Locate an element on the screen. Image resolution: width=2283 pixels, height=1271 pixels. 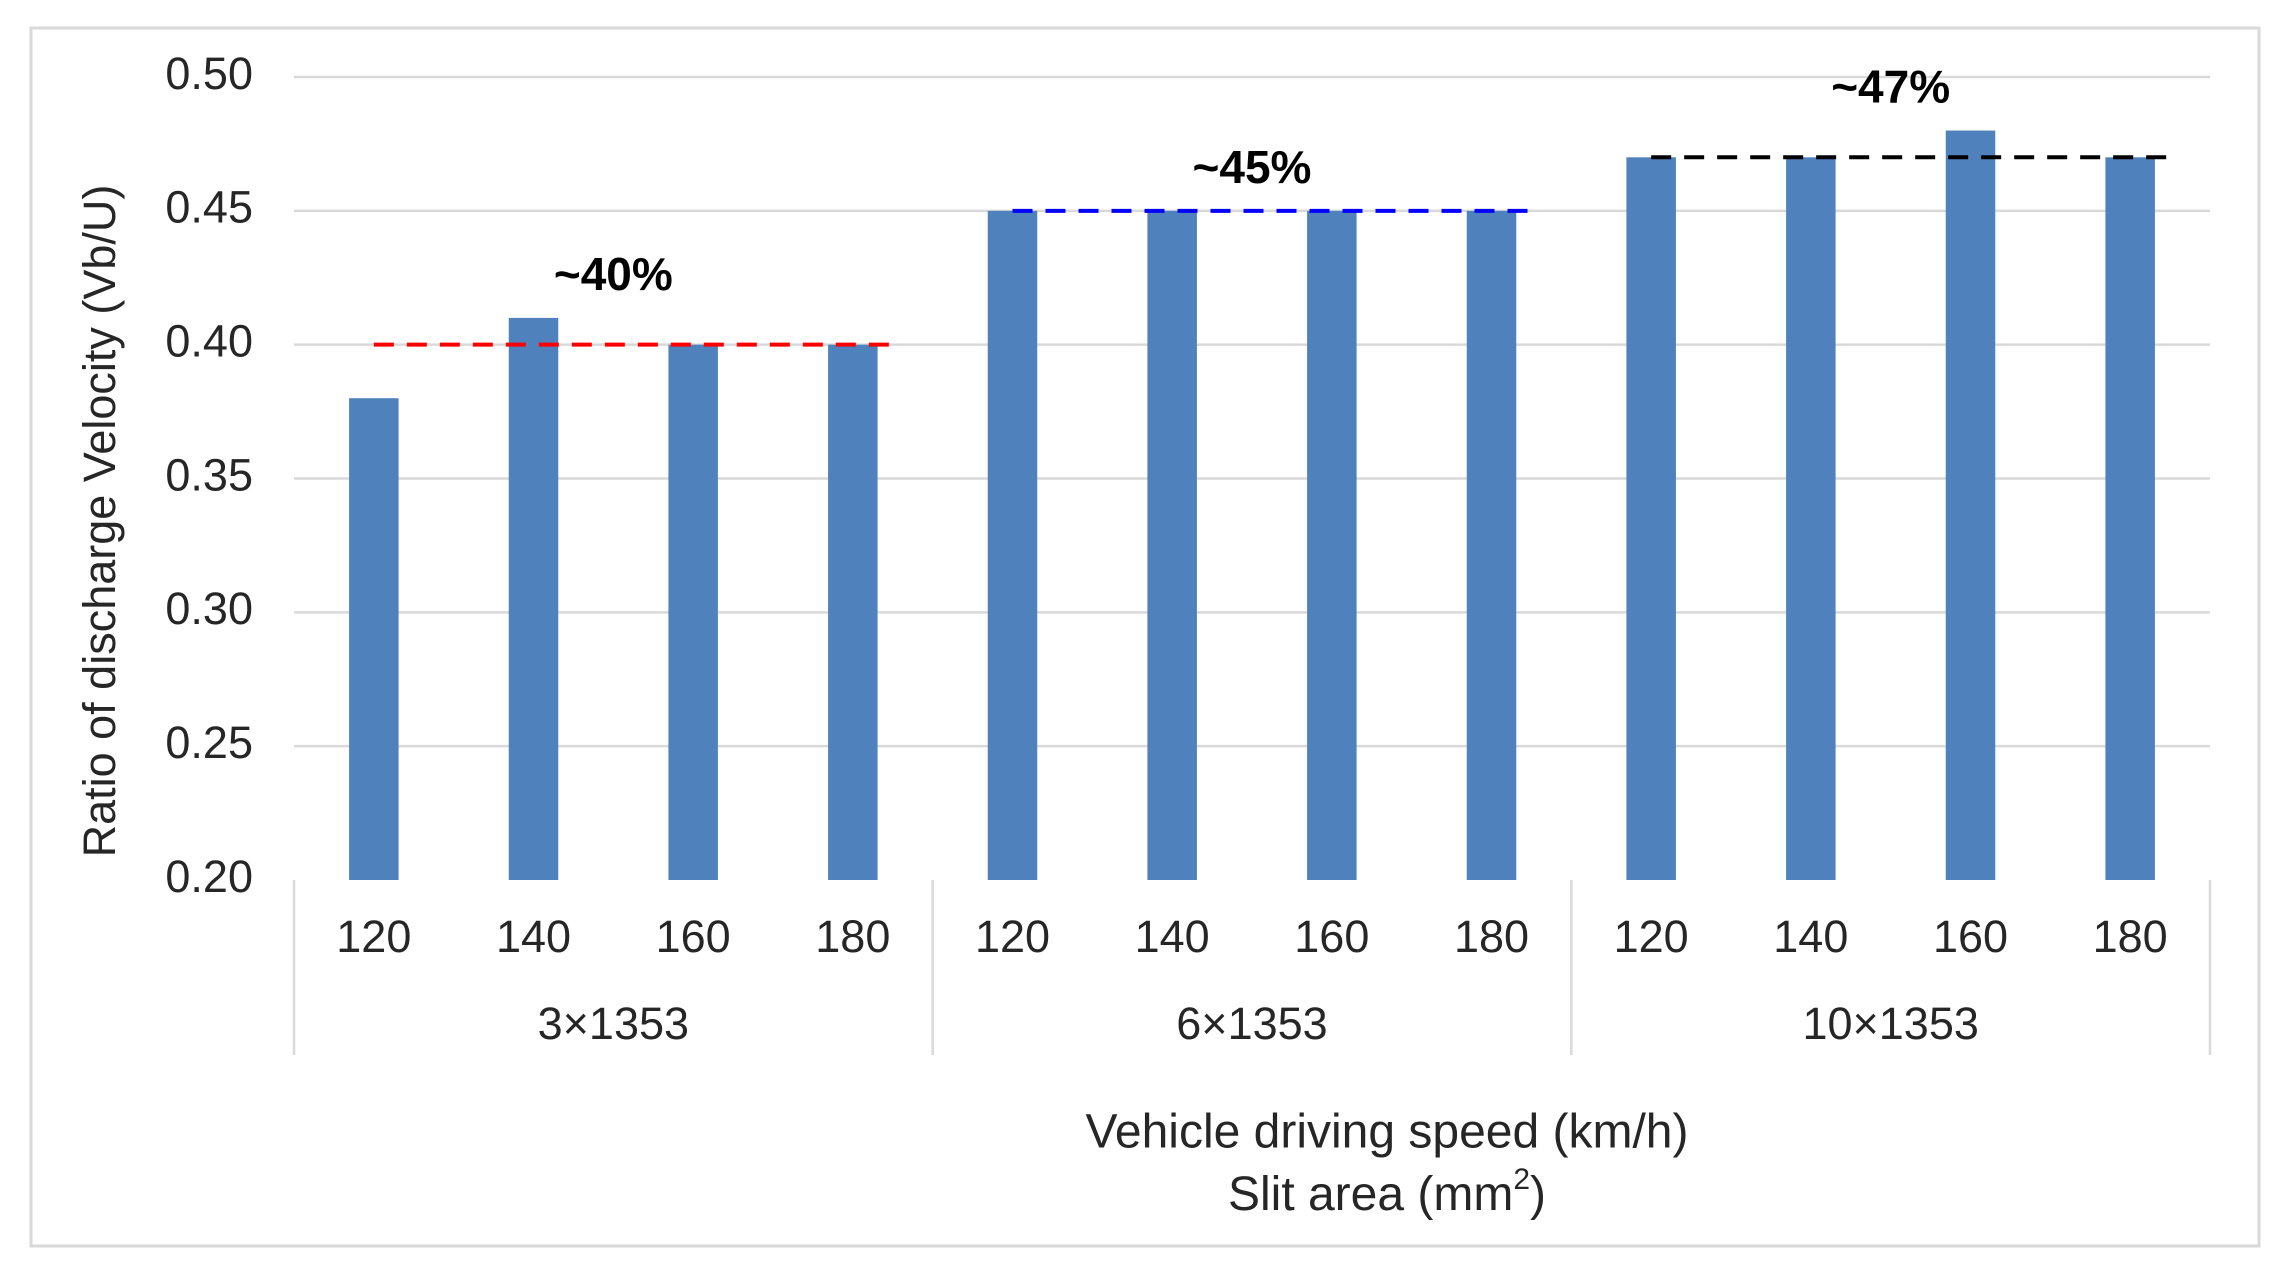
y-tick-label: 0.50 is located at coordinates (209, 73).